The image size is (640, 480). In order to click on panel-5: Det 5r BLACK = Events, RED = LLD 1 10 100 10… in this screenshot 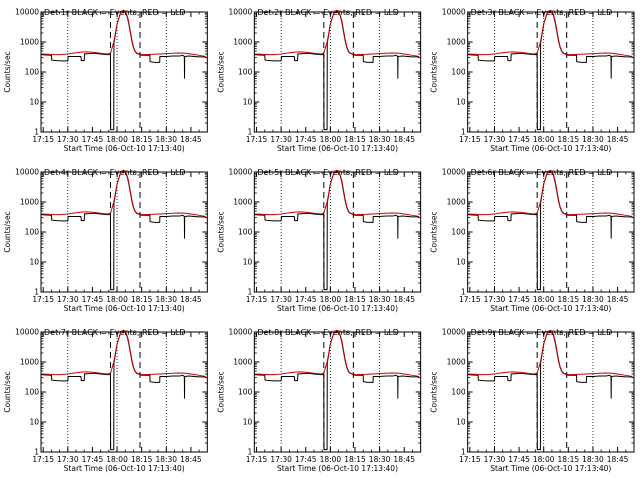, I will do `click(319, 240)`.